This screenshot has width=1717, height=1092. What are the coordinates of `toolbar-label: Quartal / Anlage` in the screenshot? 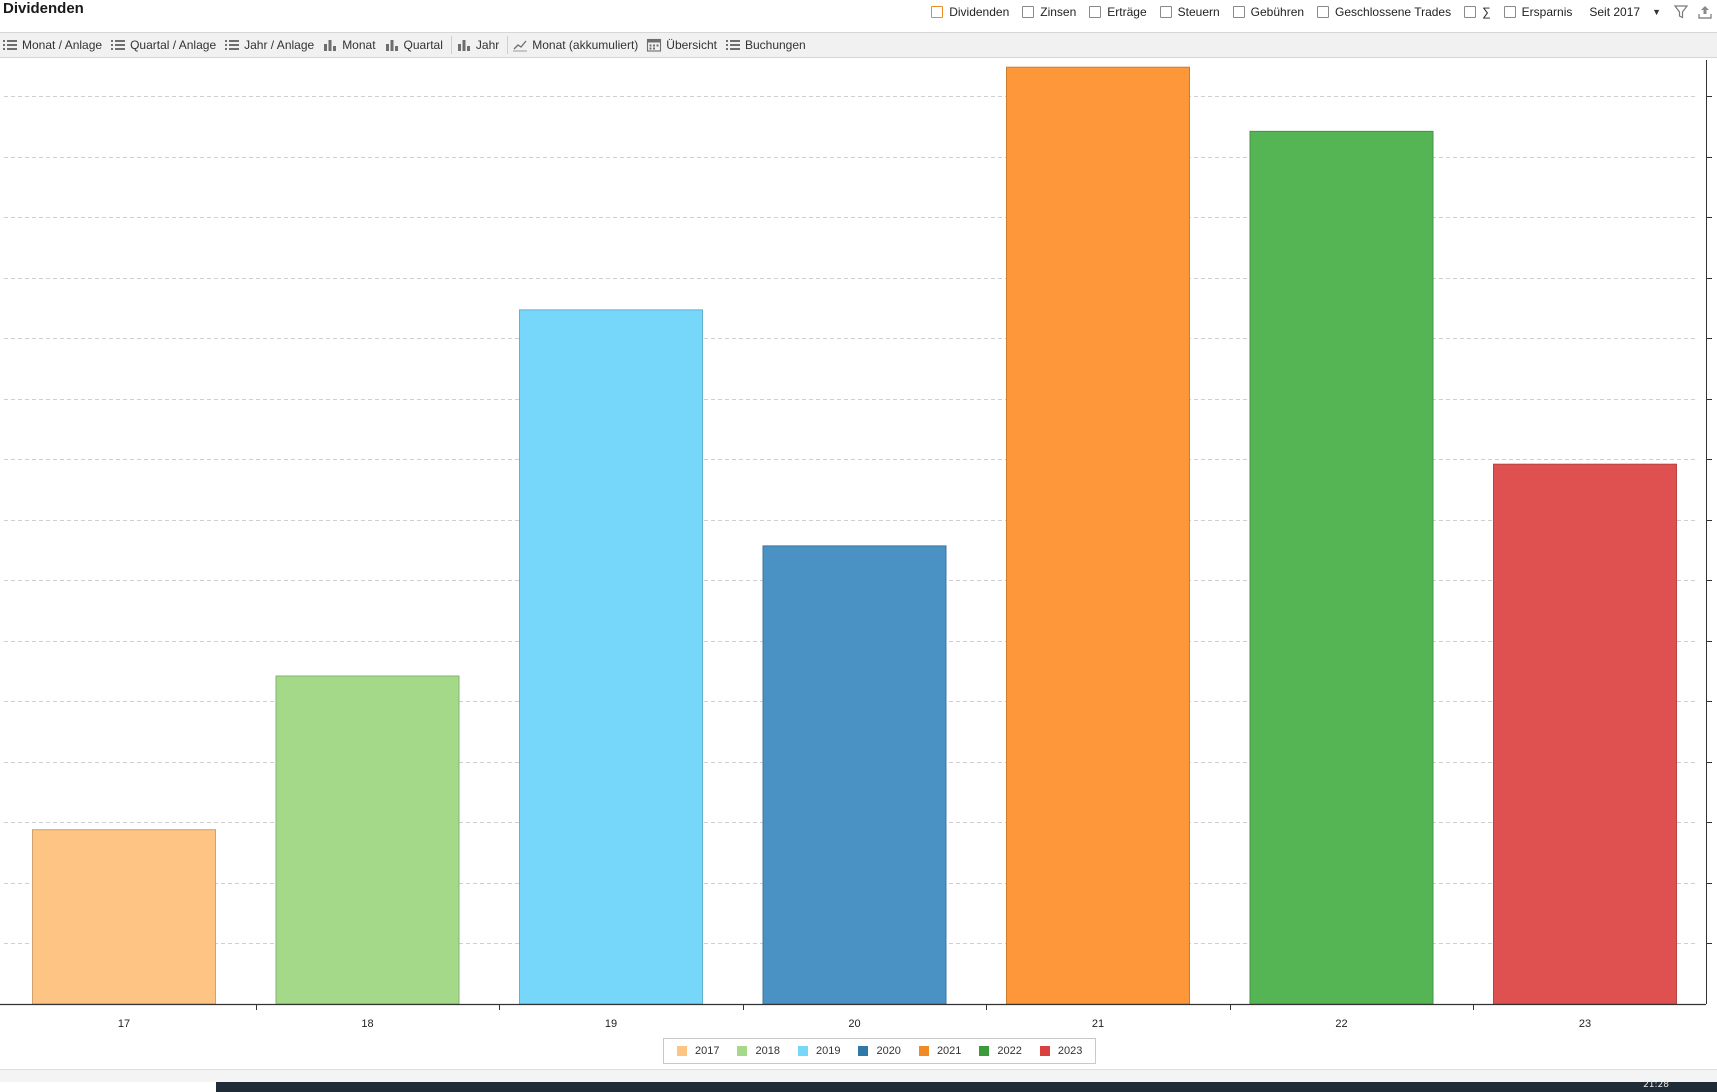 It's located at (173, 45).